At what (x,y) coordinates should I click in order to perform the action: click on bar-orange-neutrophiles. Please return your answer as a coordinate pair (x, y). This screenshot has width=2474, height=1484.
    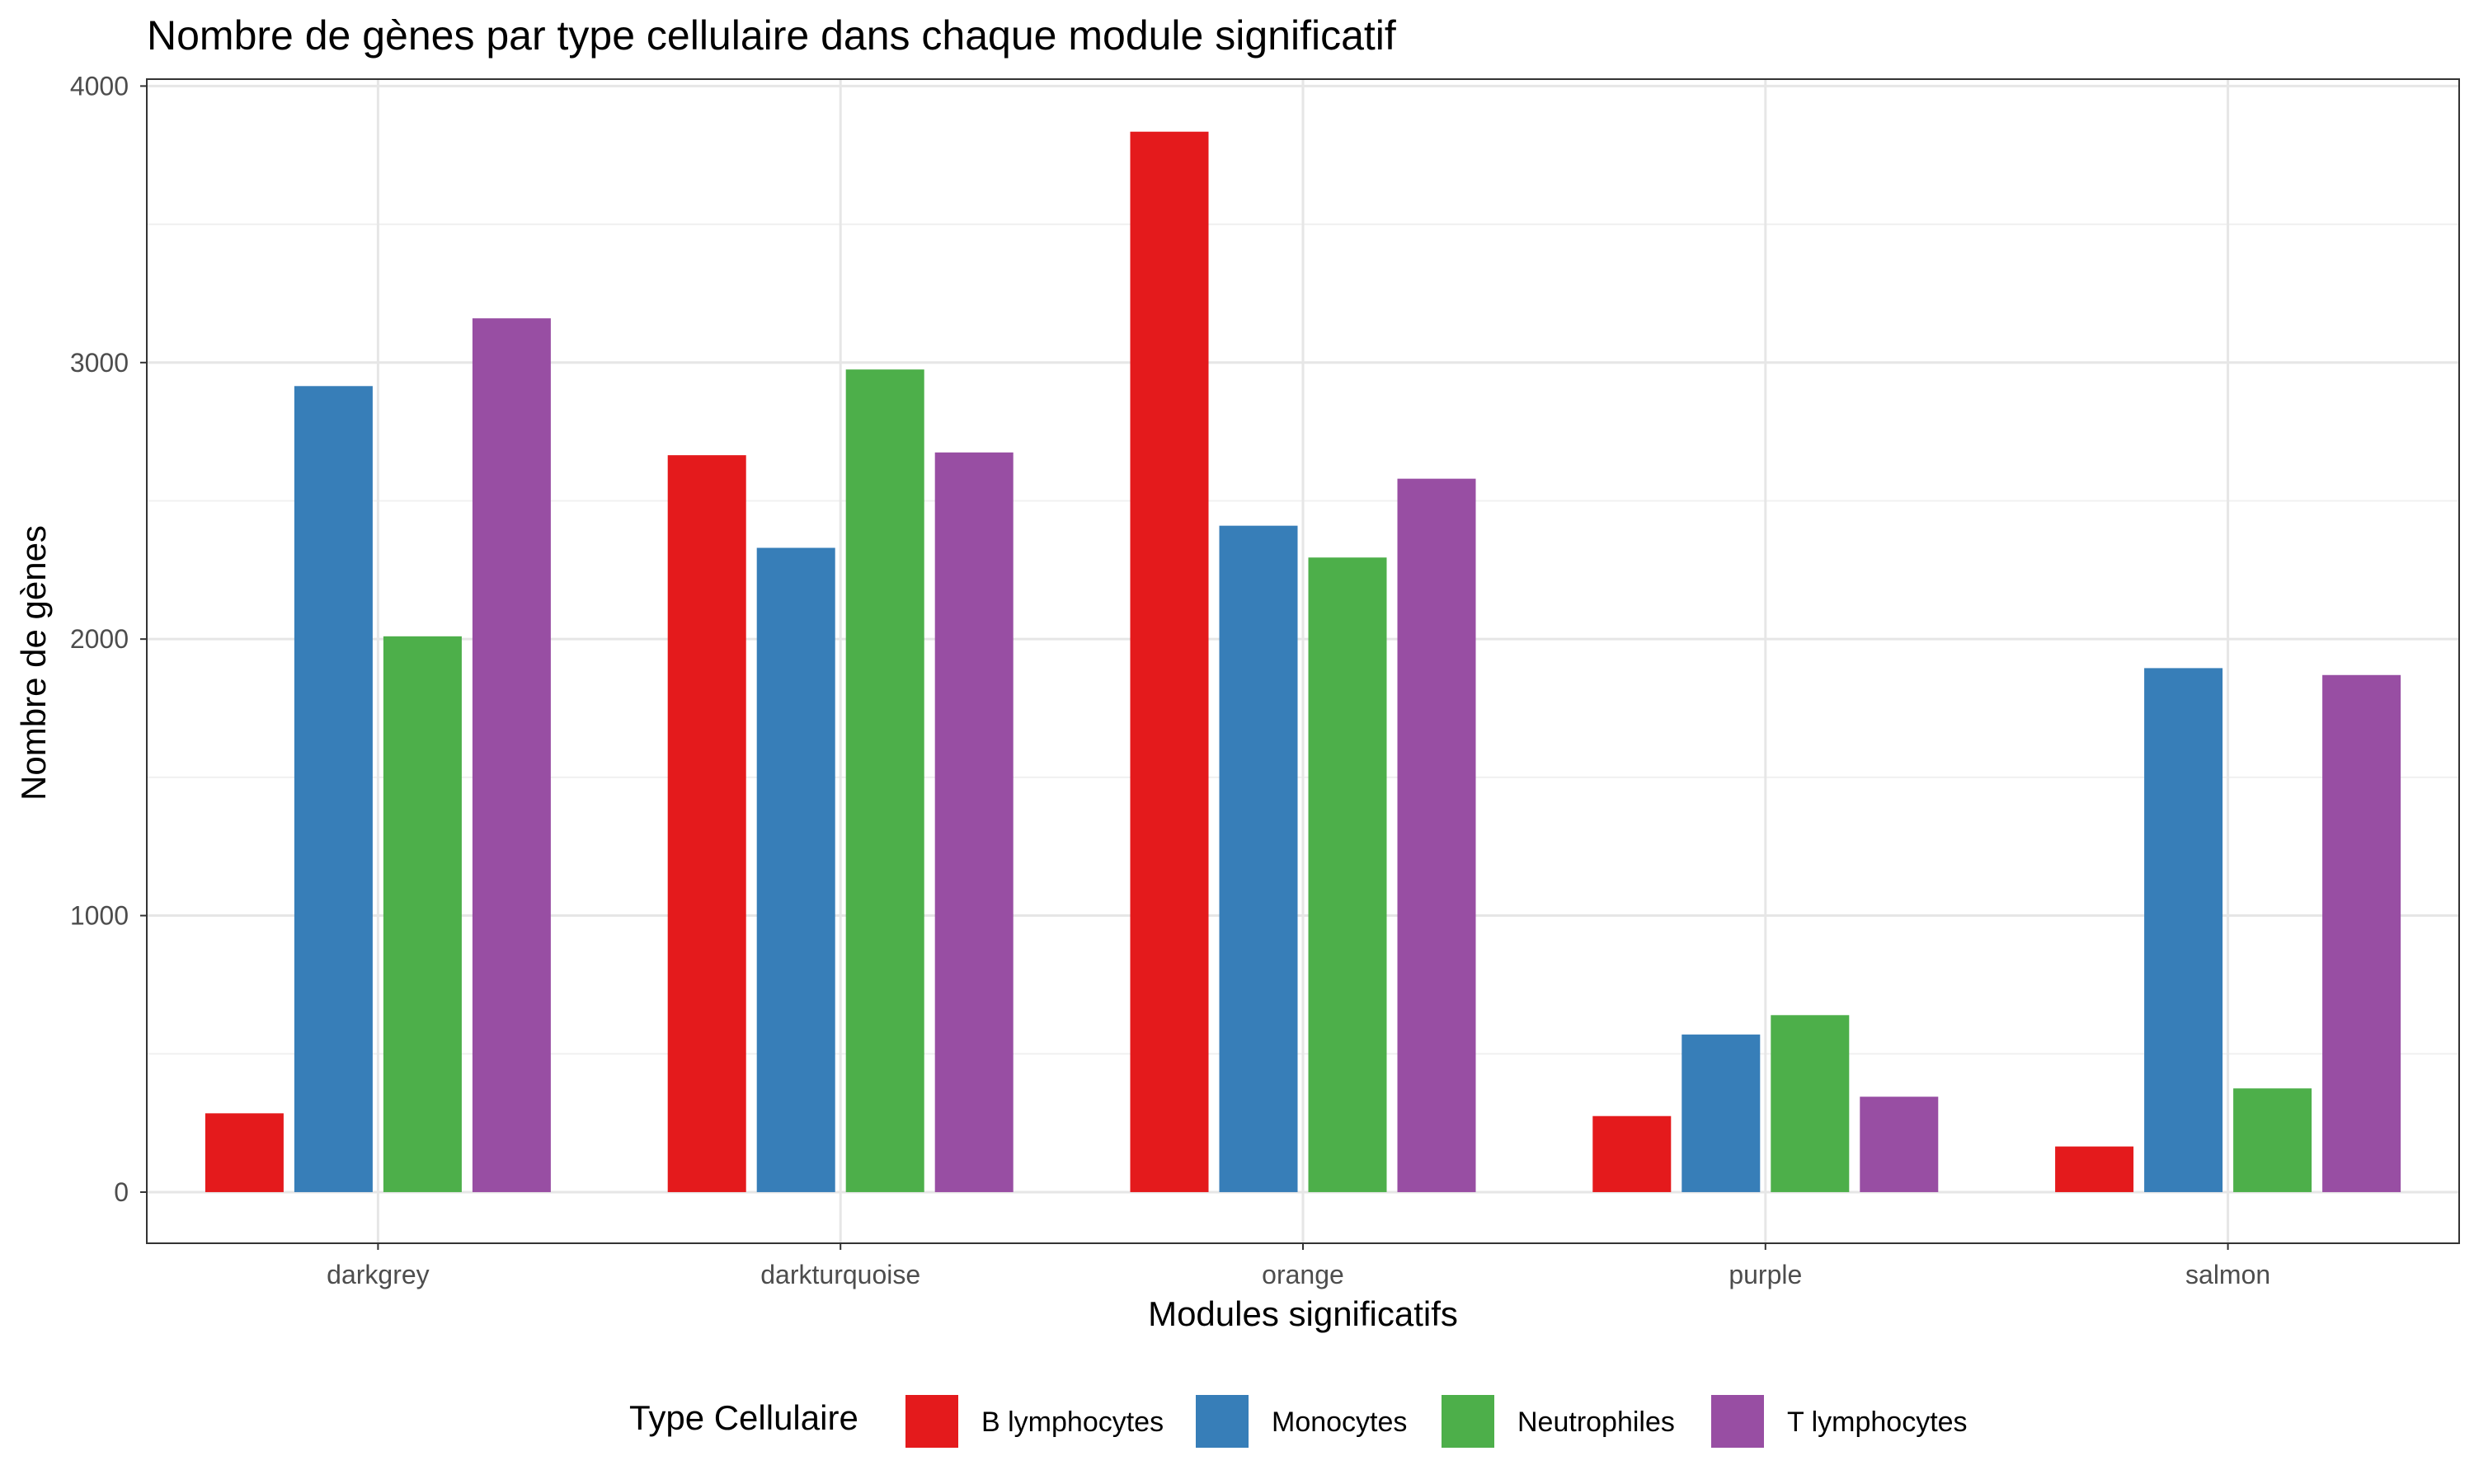
    Looking at the image, I should click on (1347, 874).